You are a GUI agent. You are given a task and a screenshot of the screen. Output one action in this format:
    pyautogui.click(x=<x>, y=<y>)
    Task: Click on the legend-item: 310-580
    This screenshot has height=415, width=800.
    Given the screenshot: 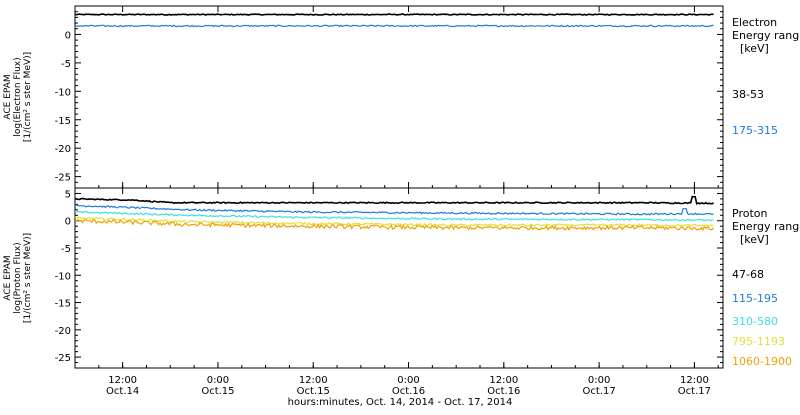 What is the action you would take?
    pyautogui.click(x=755, y=321)
    